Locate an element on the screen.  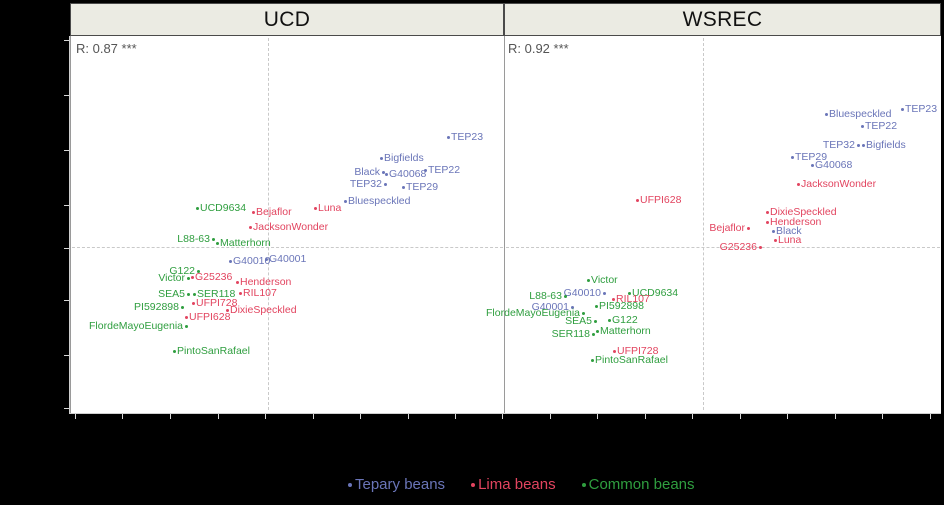
panel-title-wsrec: WSREC is located at coordinates (722, 19).